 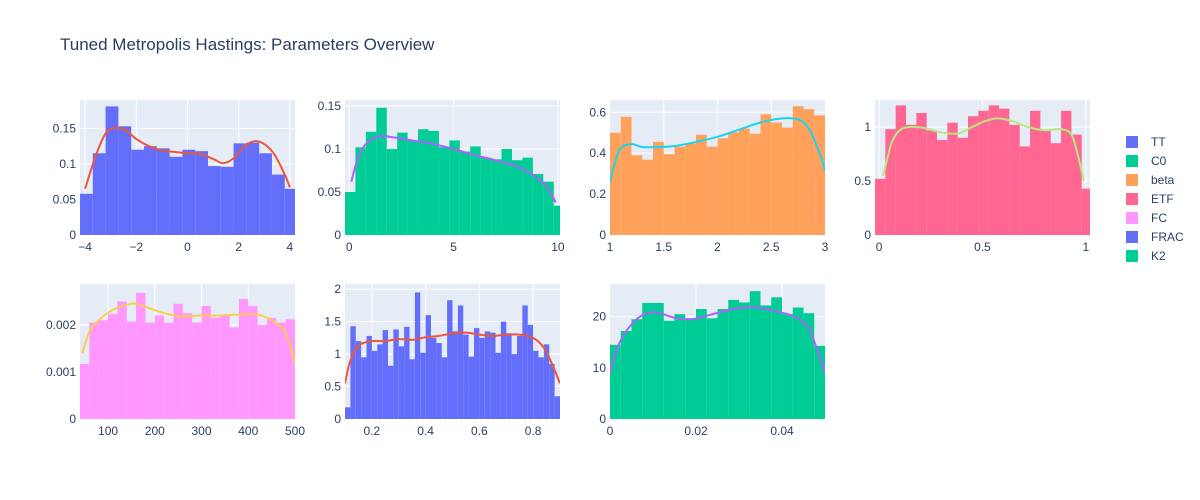 What do you see at coordinates (1146, 256) in the screenshot?
I see `legend-item-k2: K2` at bounding box center [1146, 256].